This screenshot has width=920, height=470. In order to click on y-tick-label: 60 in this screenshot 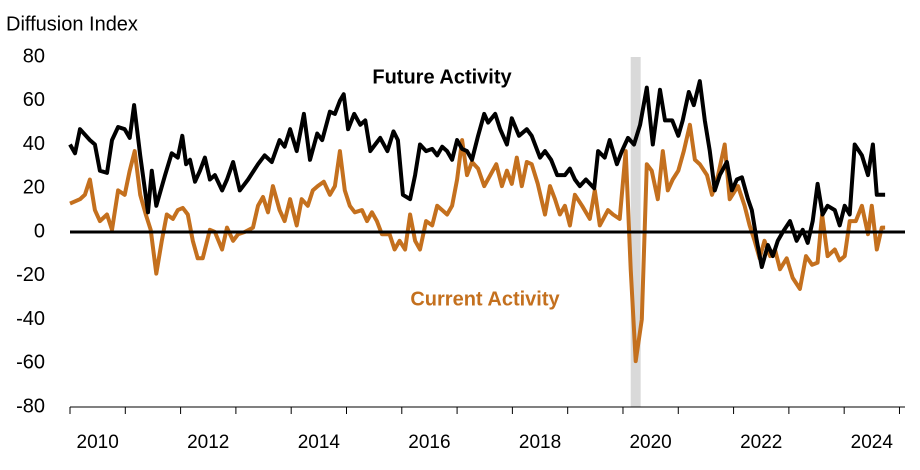, I will do `click(34, 100)`.